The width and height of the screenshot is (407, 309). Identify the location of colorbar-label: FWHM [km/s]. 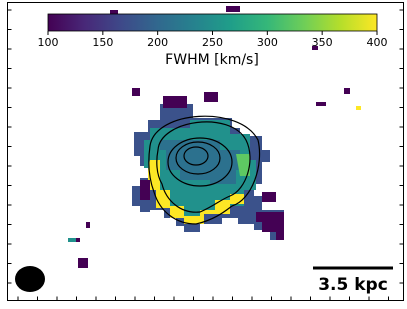
(212, 60).